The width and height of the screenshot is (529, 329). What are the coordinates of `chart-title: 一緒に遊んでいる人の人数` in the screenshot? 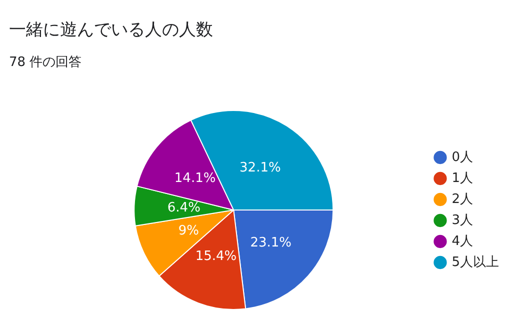 It's located at (111, 30).